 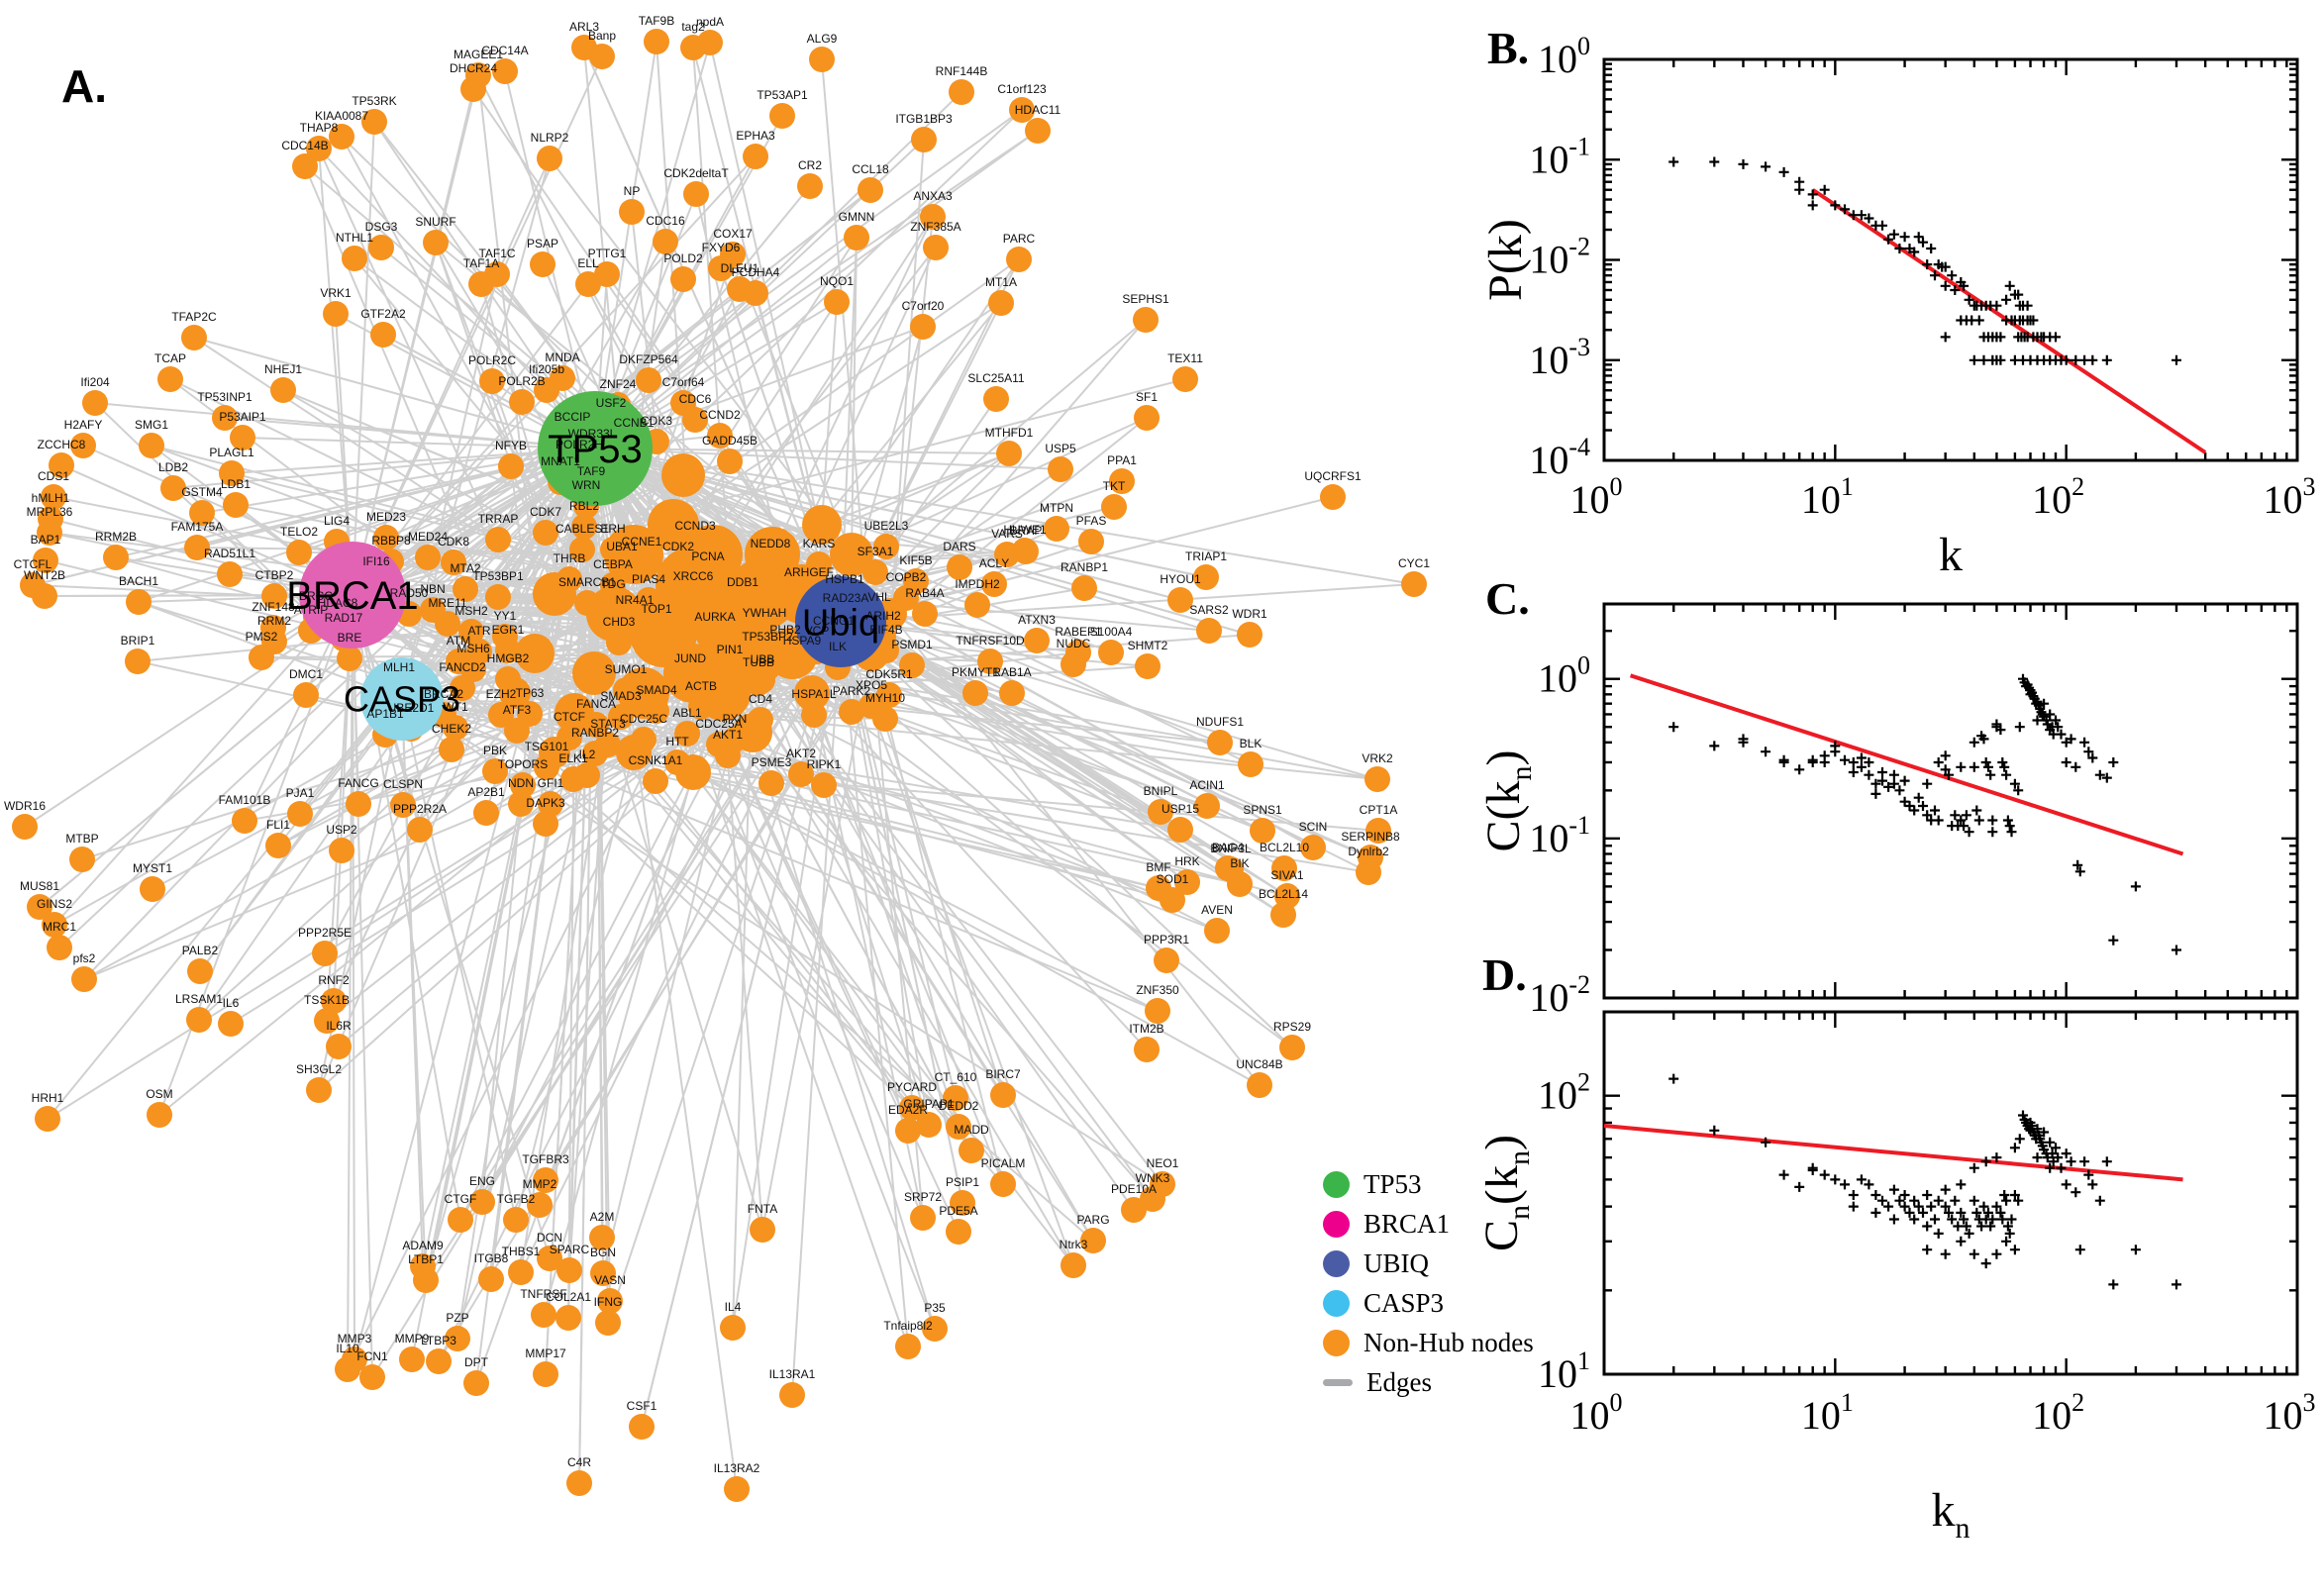 What do you see at coordinates (521, 381) in the screenshot?
I see `network-node-label: POLR2B` at bounding box center [521, 381].